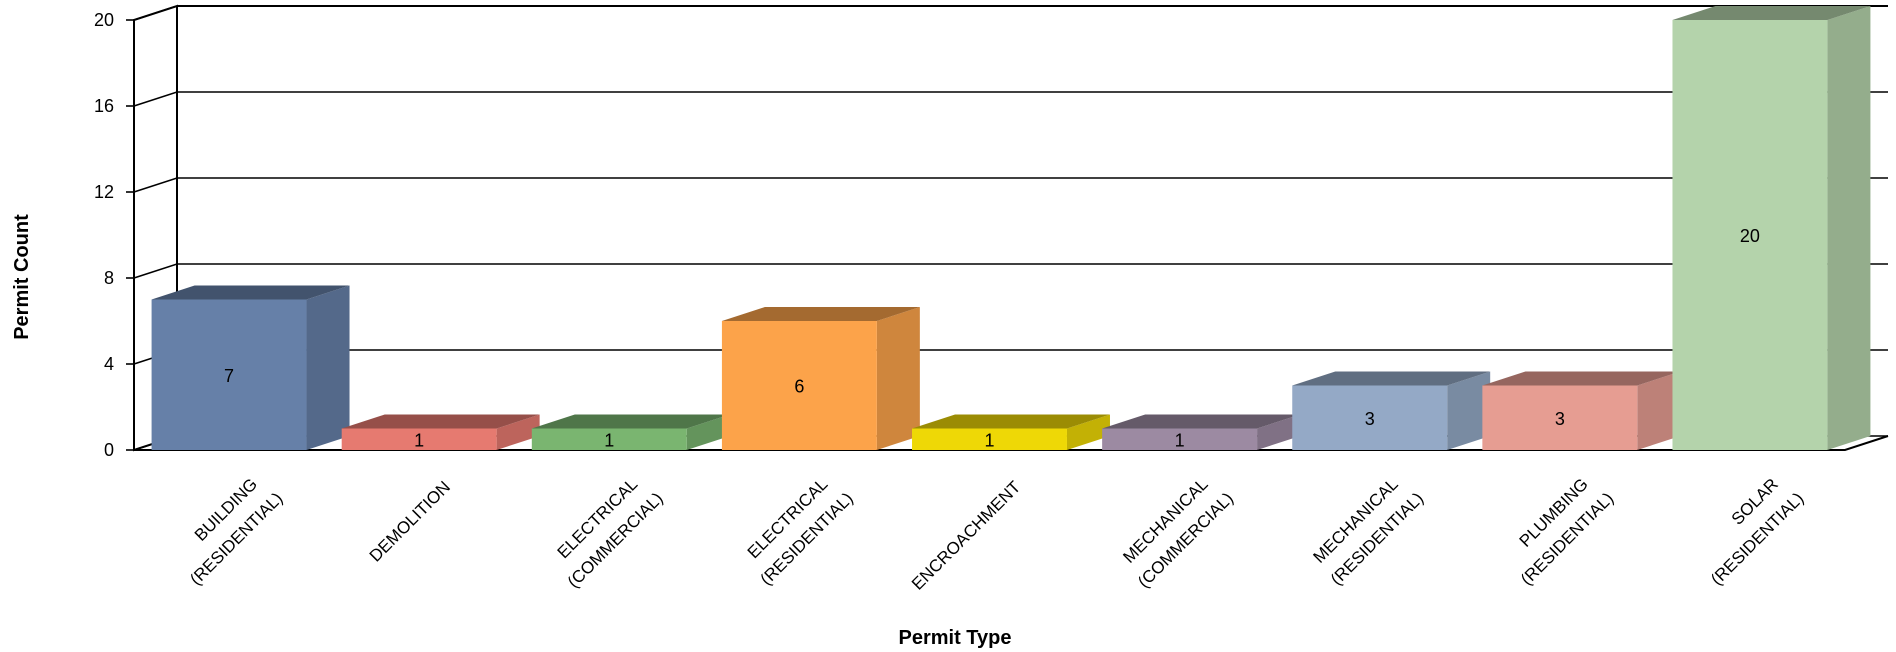  Describe the element at coordinates (410, 521) in the screenshot. I see `x-tick-label: DEMOLITION` at that location.